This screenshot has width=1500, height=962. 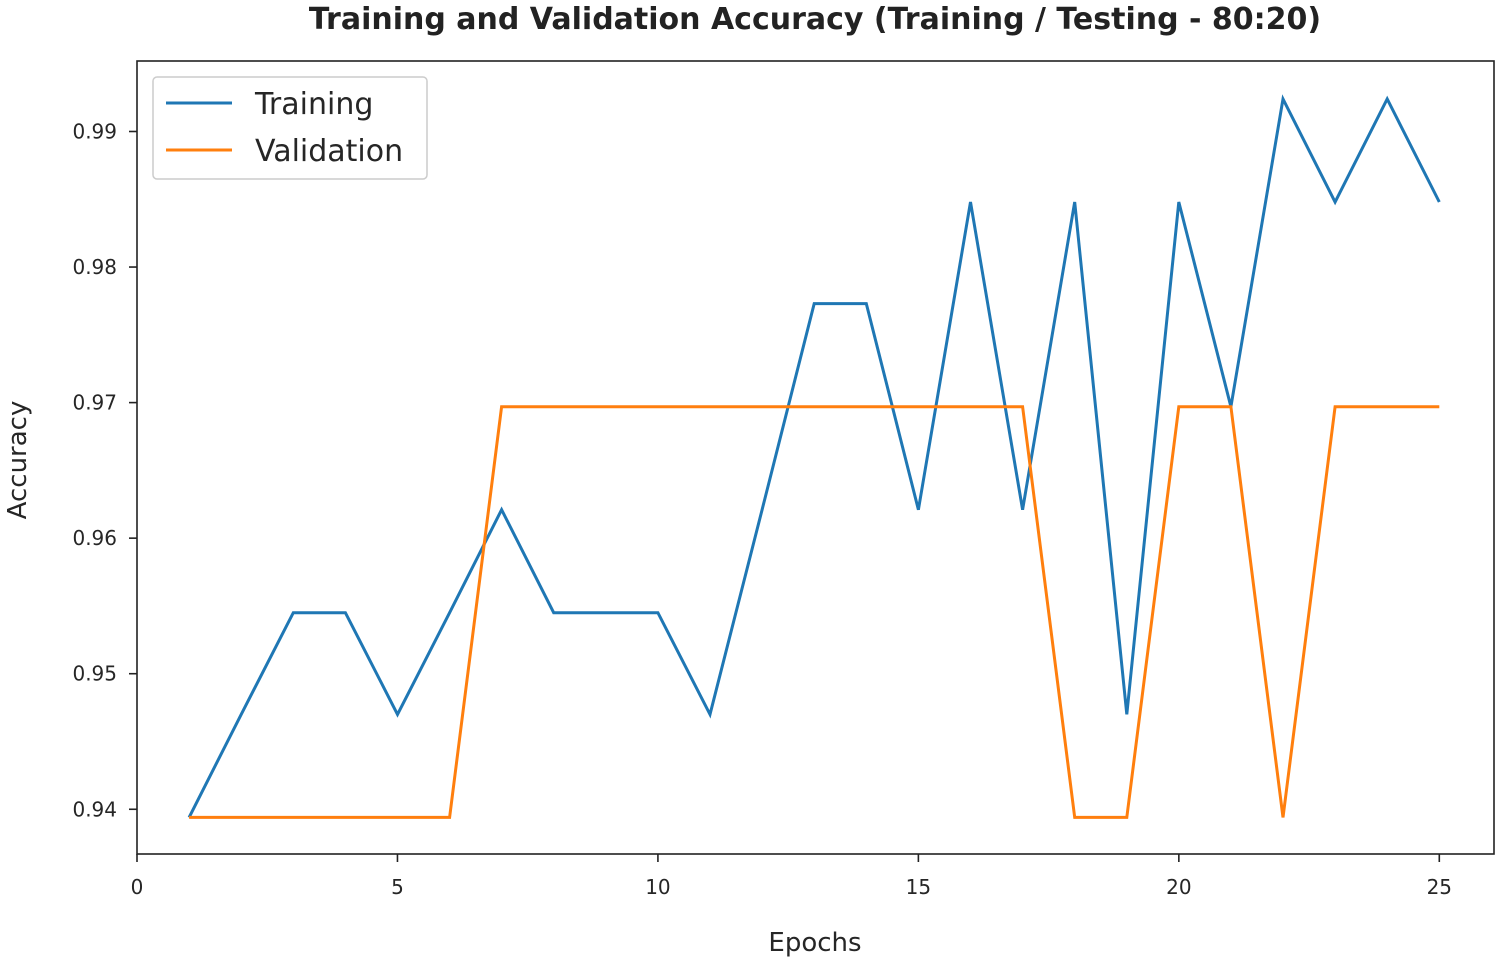 What do you see at coordinates (791, 876) in the screenshot?
I see `x-axis-ticks: 0 5 10 15 20 25` at bounding box center [791, 876].